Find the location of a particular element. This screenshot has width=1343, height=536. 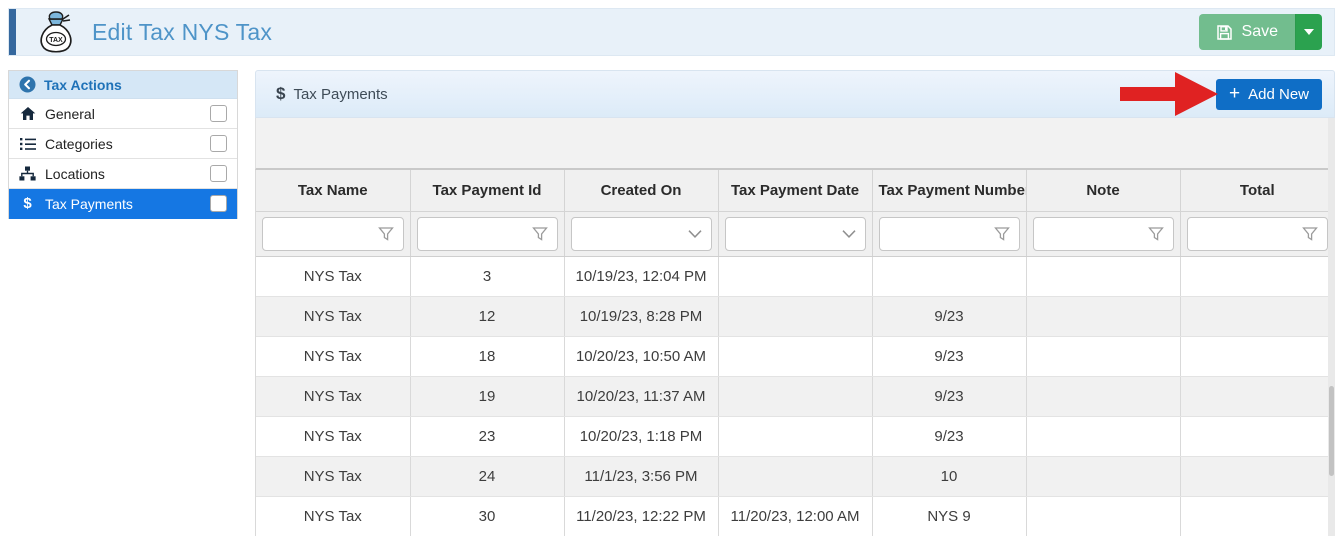

sidebar: Tax Actions General Categories is located at coordinates (123, 144).